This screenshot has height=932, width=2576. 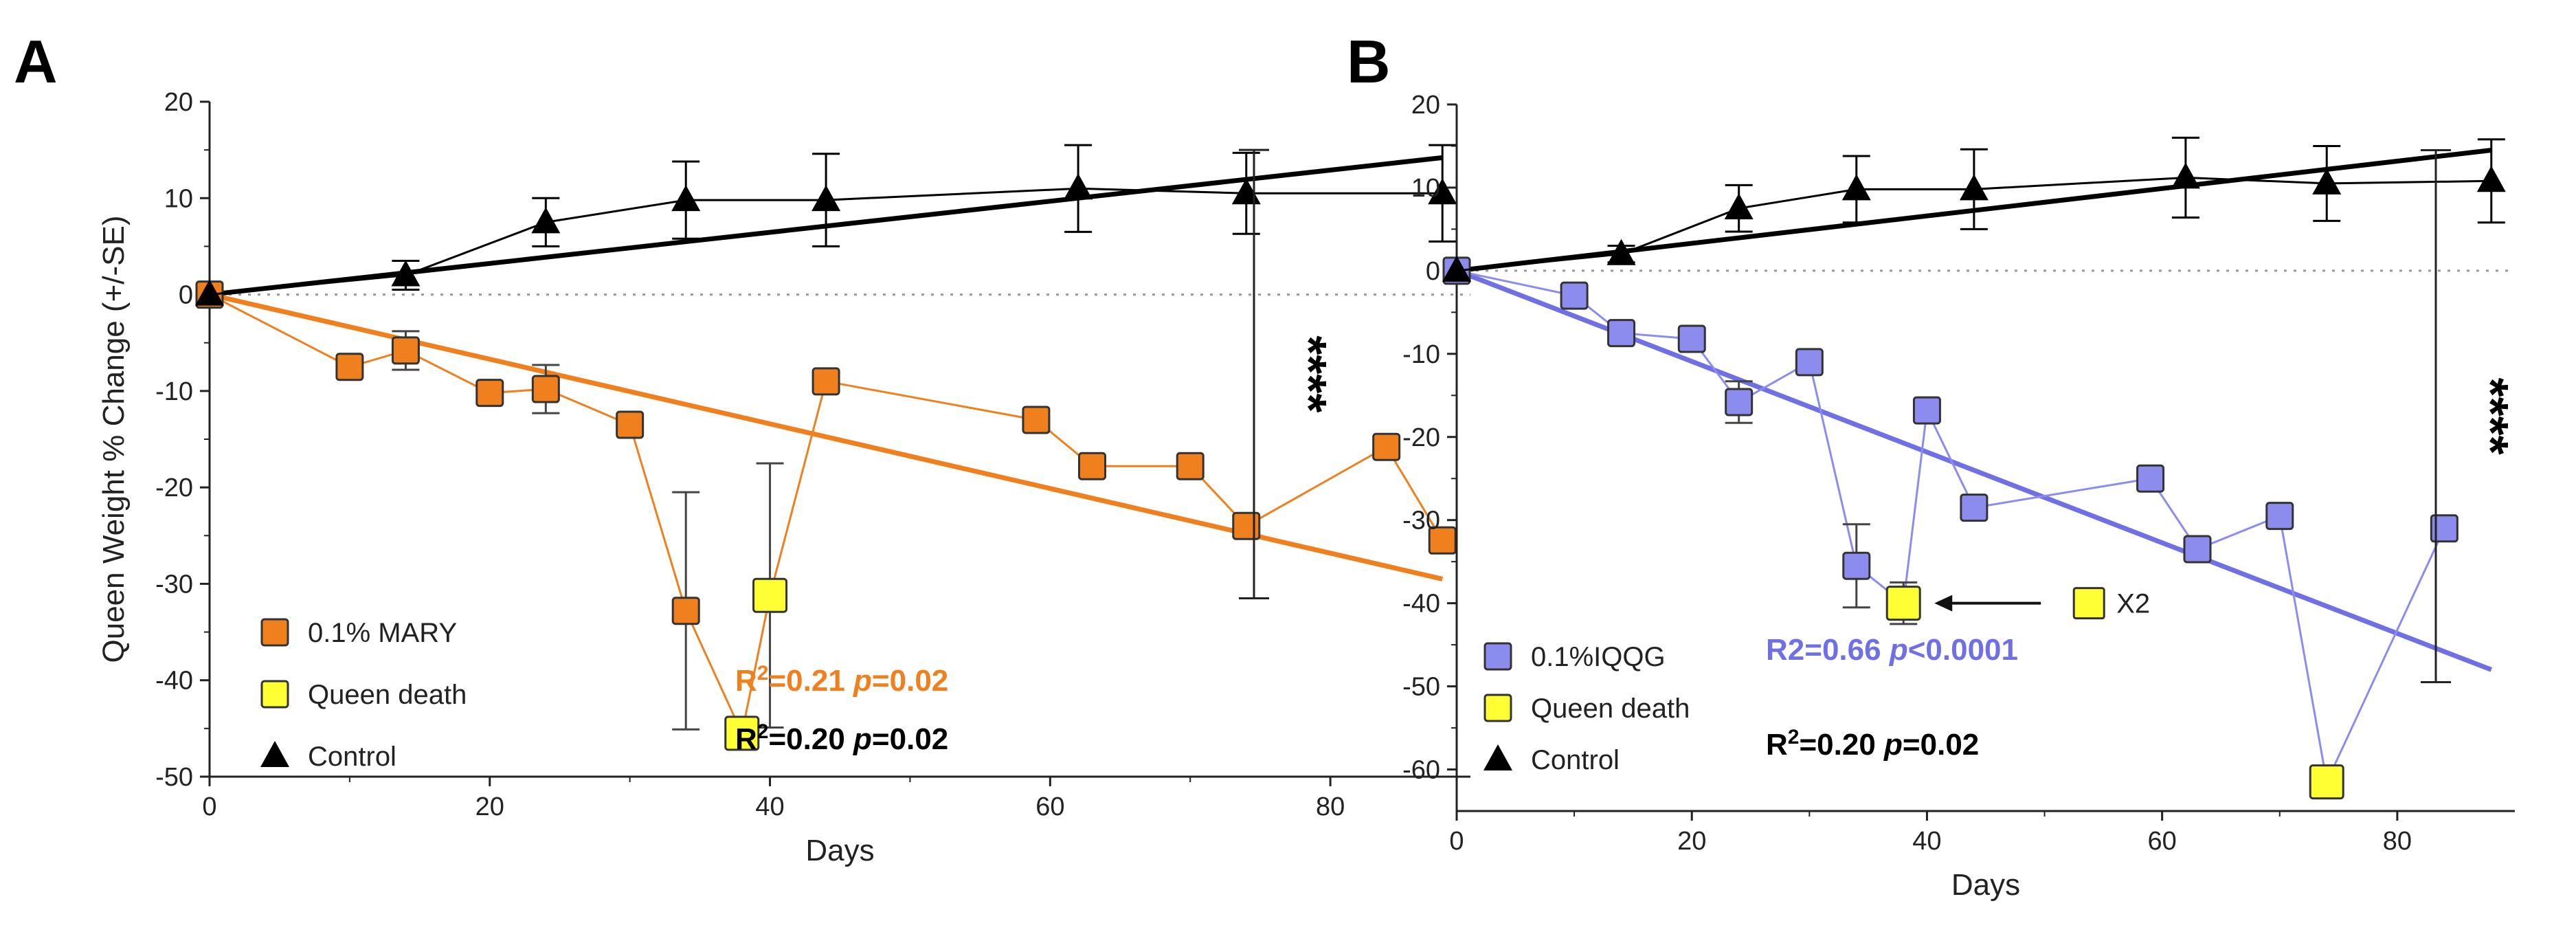 What do you see at coordinates (174, 585) in the screenshot?
I see `chart0-ytick-label: -30` at bounding box center [174, 585].